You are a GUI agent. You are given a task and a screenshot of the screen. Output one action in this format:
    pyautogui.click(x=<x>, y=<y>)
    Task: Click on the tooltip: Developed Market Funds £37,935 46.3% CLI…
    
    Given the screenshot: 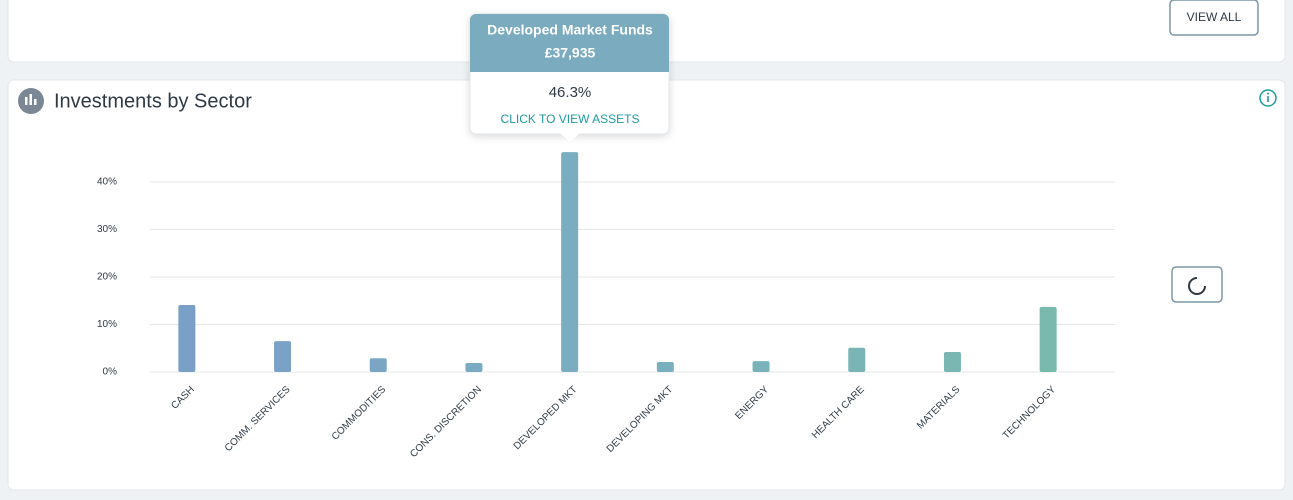 What is the action you would take?
    pyautogui.click(x=569, y=77)
    